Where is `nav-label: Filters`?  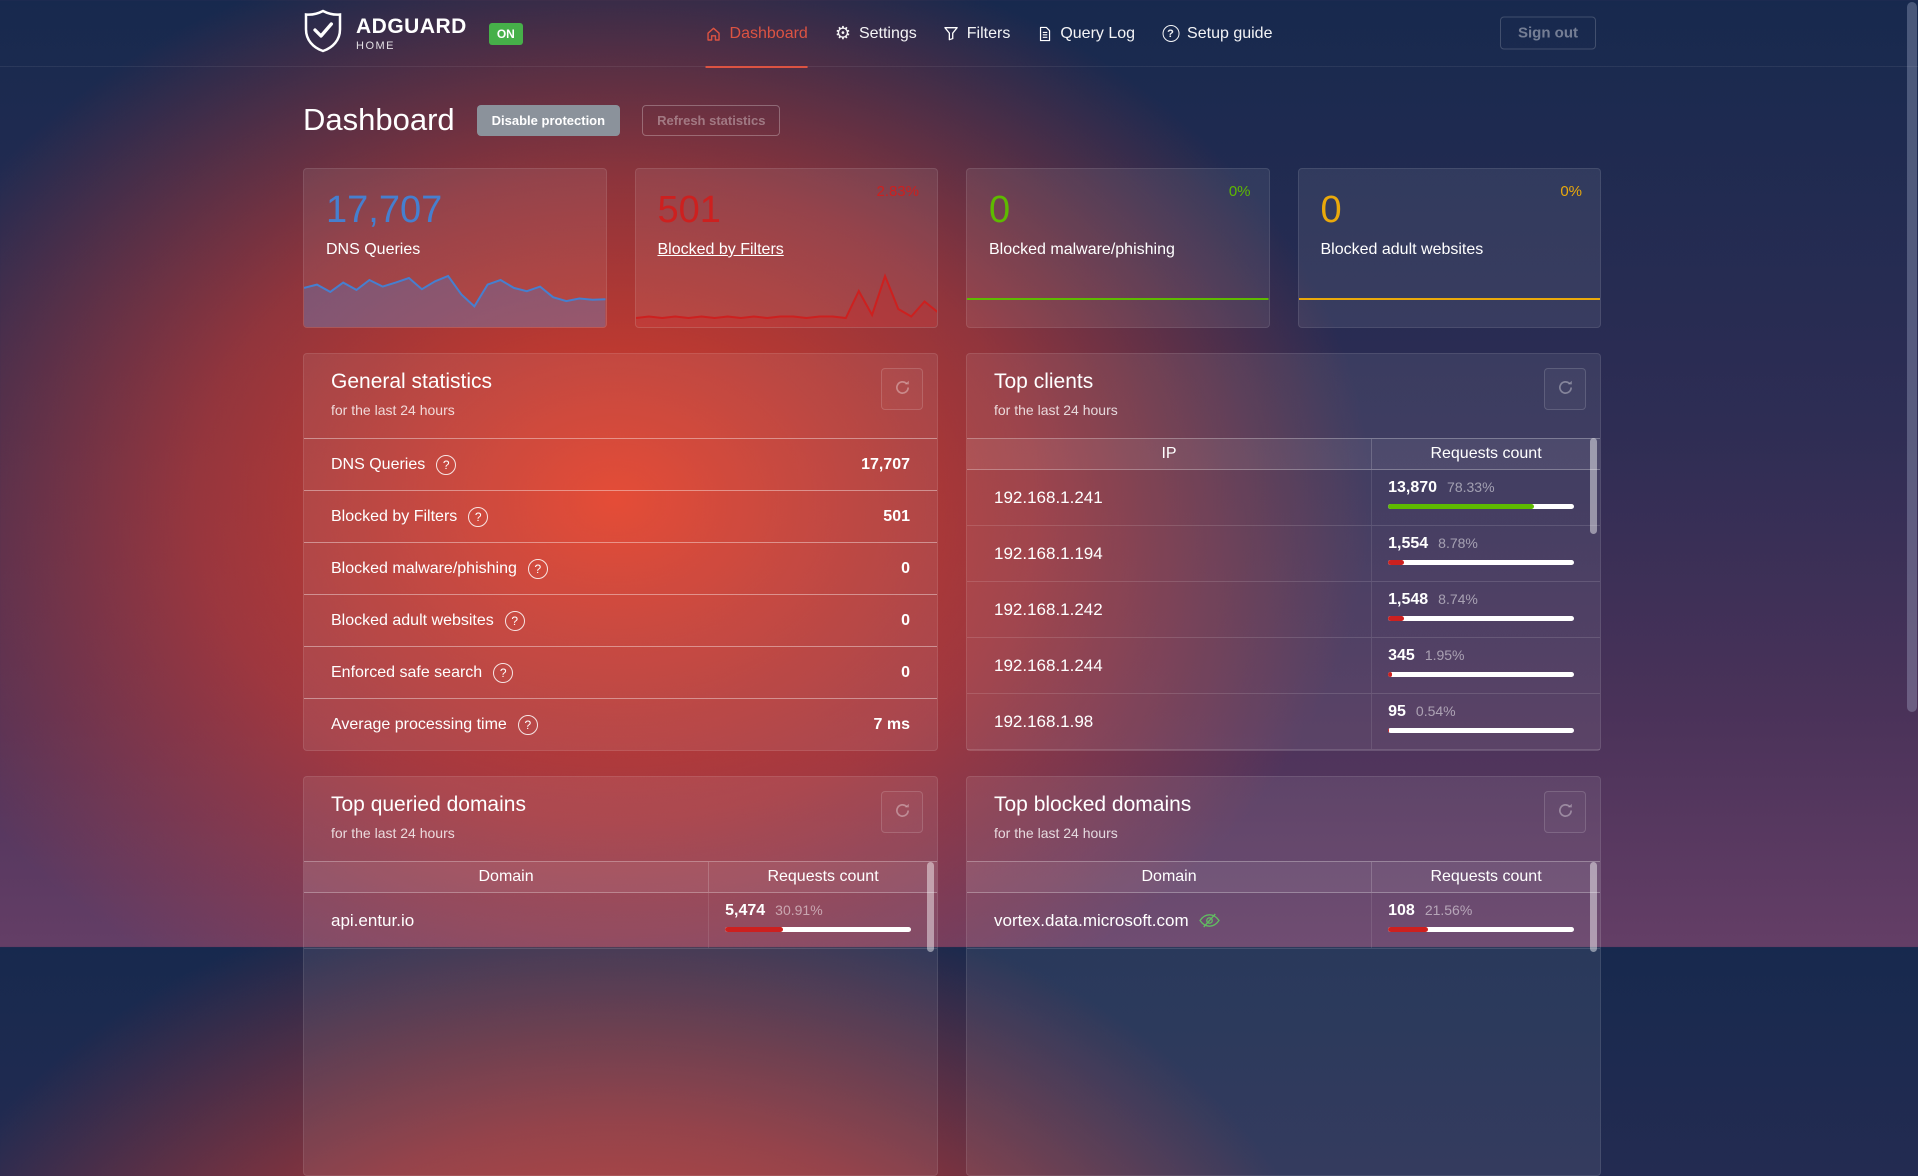 nav-label: Filters is located at coordinates (988, 33).